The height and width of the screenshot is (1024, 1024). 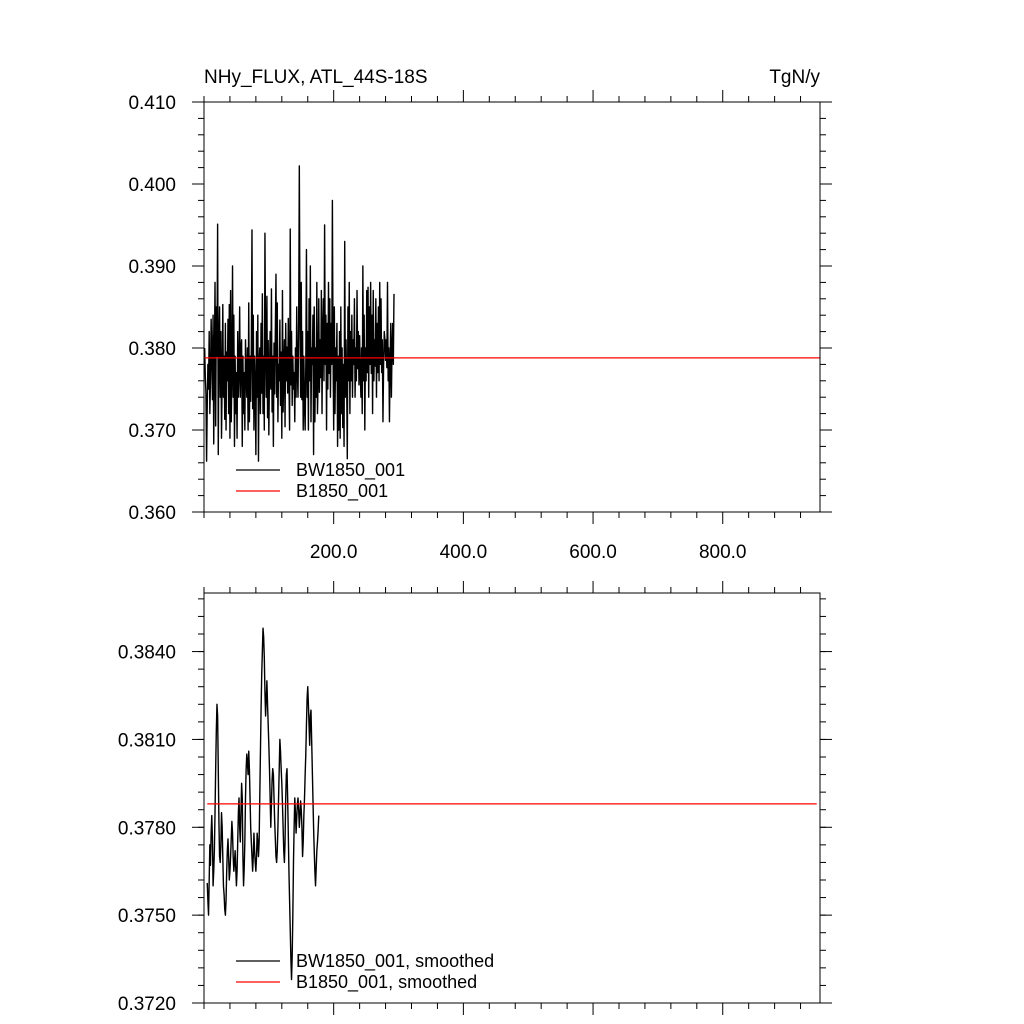 What do you see at coordinates (152, 513) in the screenshot?
I see `y-tick-label: 0.360` at bounding box center [152, 513].